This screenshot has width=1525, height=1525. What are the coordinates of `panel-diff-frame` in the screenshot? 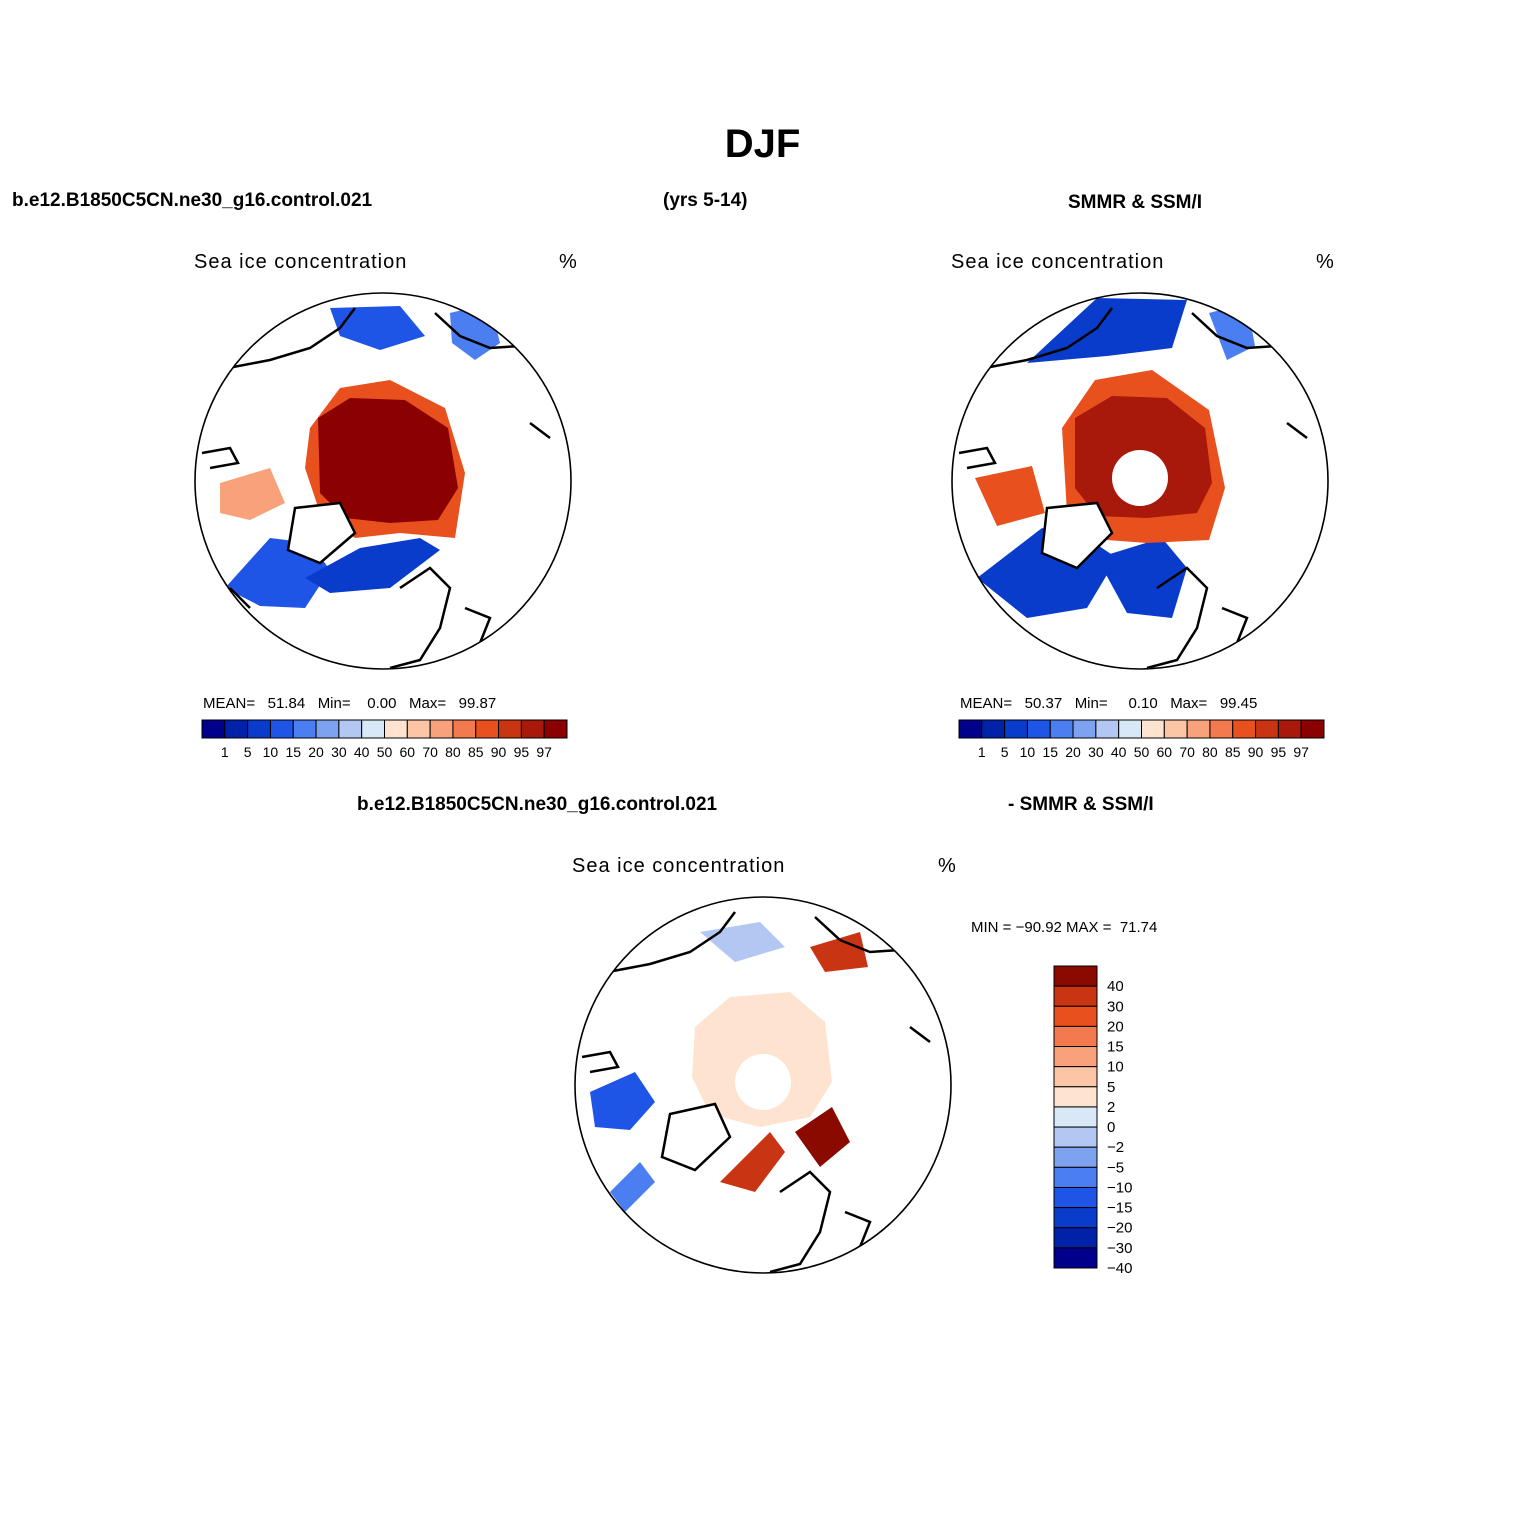 It's located at (763, 1085).